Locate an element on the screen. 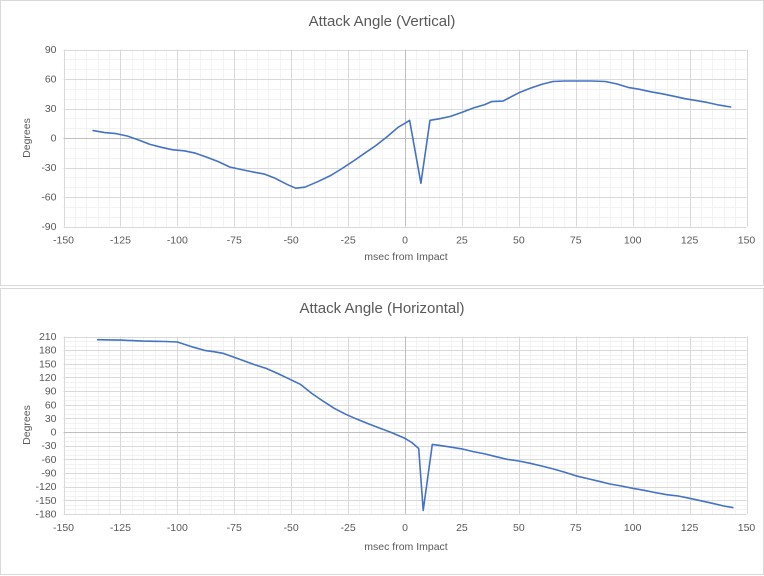 The width and height of the screenshot is (764, 576). x-axis-title-vertical: msec from Impact is located at coordinates (406, 257).